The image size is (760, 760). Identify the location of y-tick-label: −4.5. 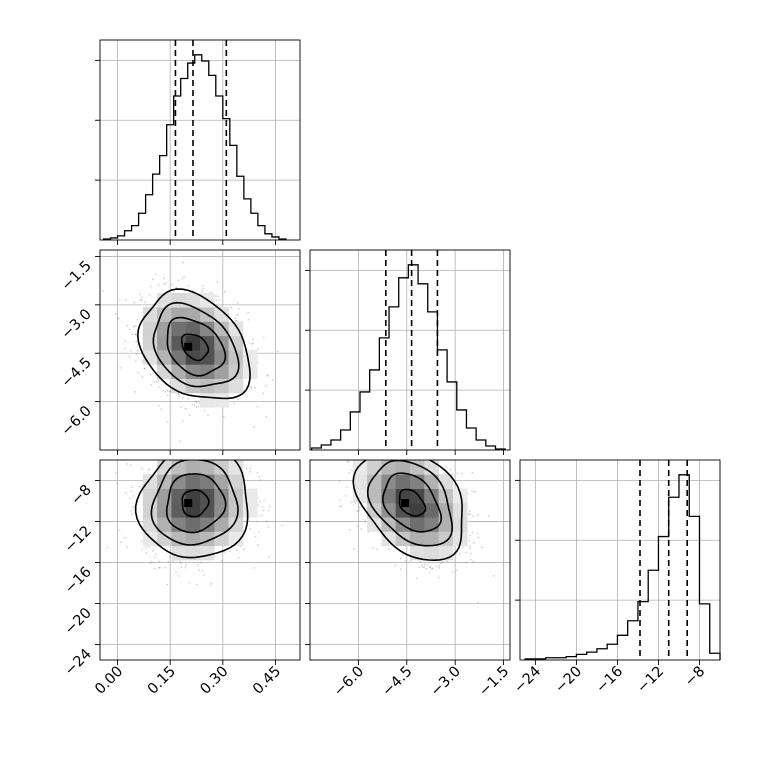
(77, 373).